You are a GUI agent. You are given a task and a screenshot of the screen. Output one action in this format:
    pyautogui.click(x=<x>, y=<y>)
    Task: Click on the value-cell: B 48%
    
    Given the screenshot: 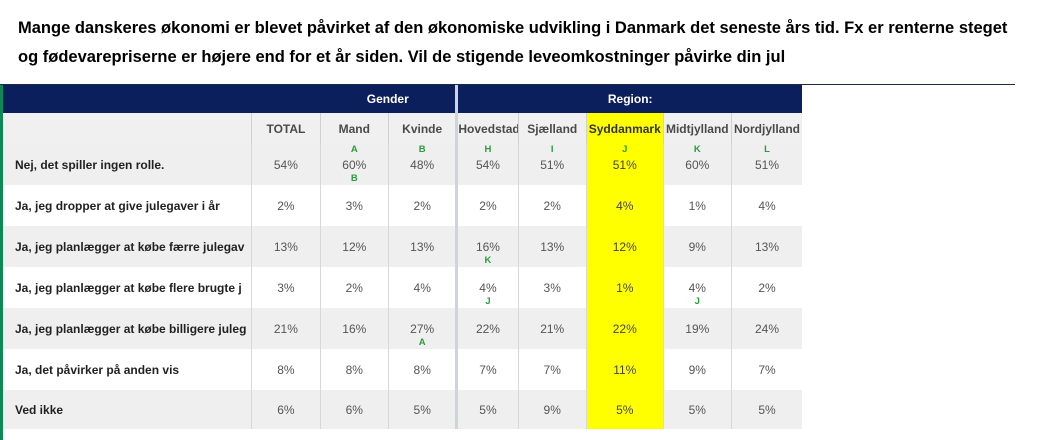 What is the action you would take?
    pyautogui.click(x=422, y=164)
    